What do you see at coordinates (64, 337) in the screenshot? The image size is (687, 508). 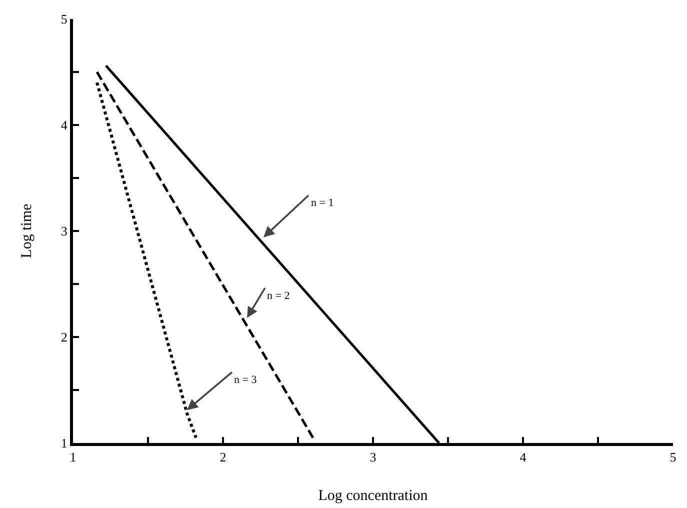 I see `y-tick-label: 2` at bounding box center [64, 337].